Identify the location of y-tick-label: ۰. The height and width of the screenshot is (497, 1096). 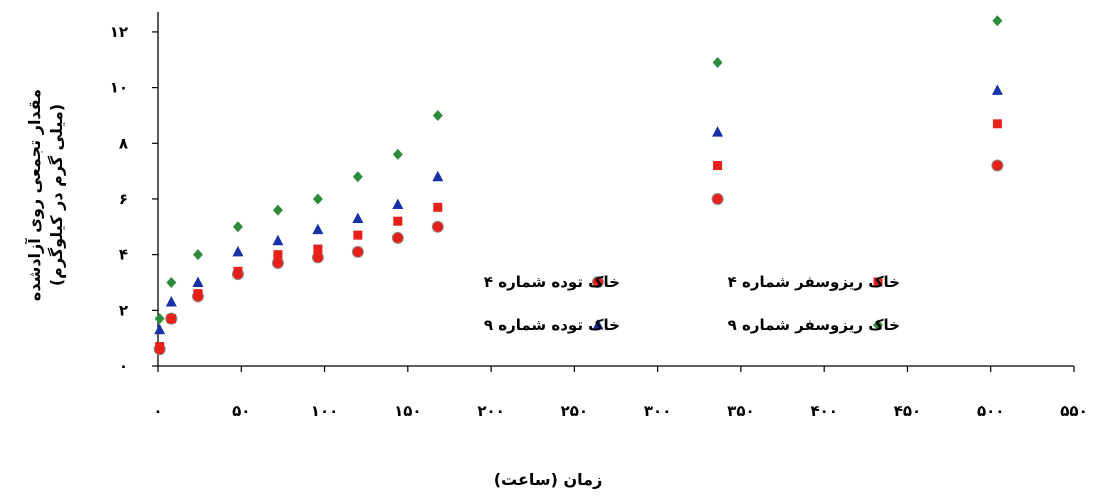
(123, 366).